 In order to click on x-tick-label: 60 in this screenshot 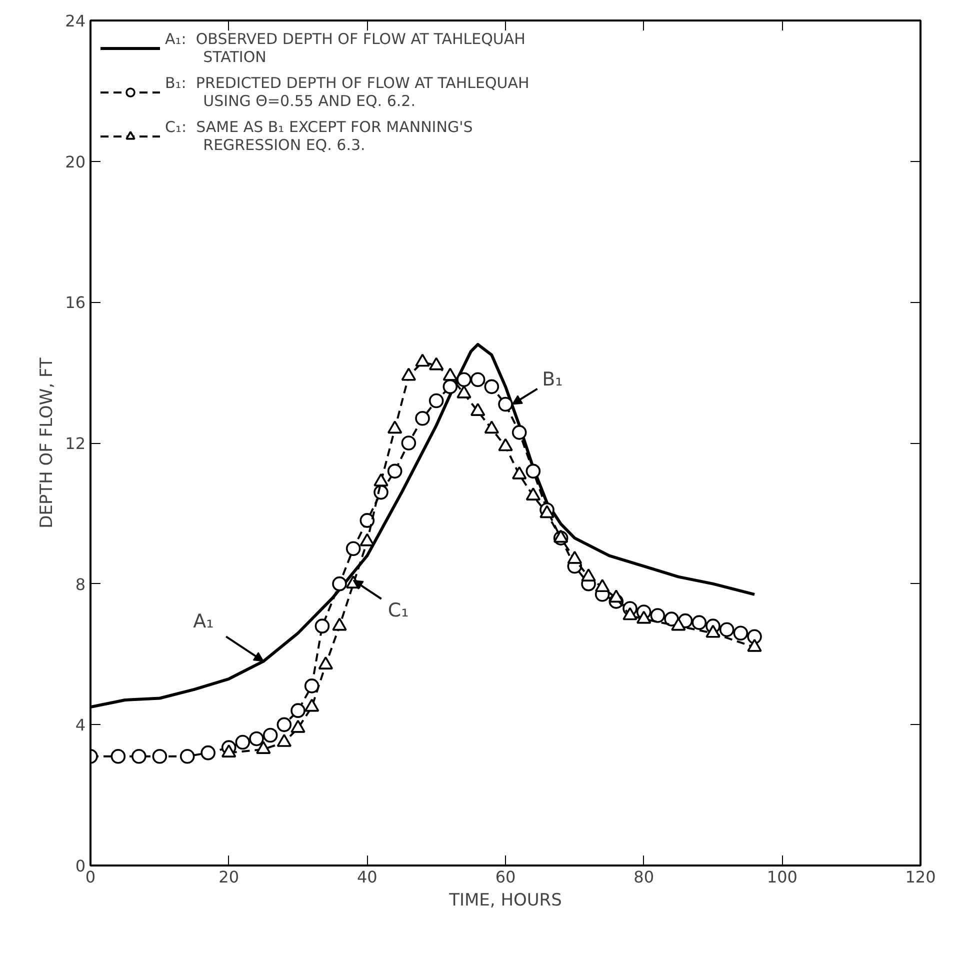, I will do `click(505, 877)`.